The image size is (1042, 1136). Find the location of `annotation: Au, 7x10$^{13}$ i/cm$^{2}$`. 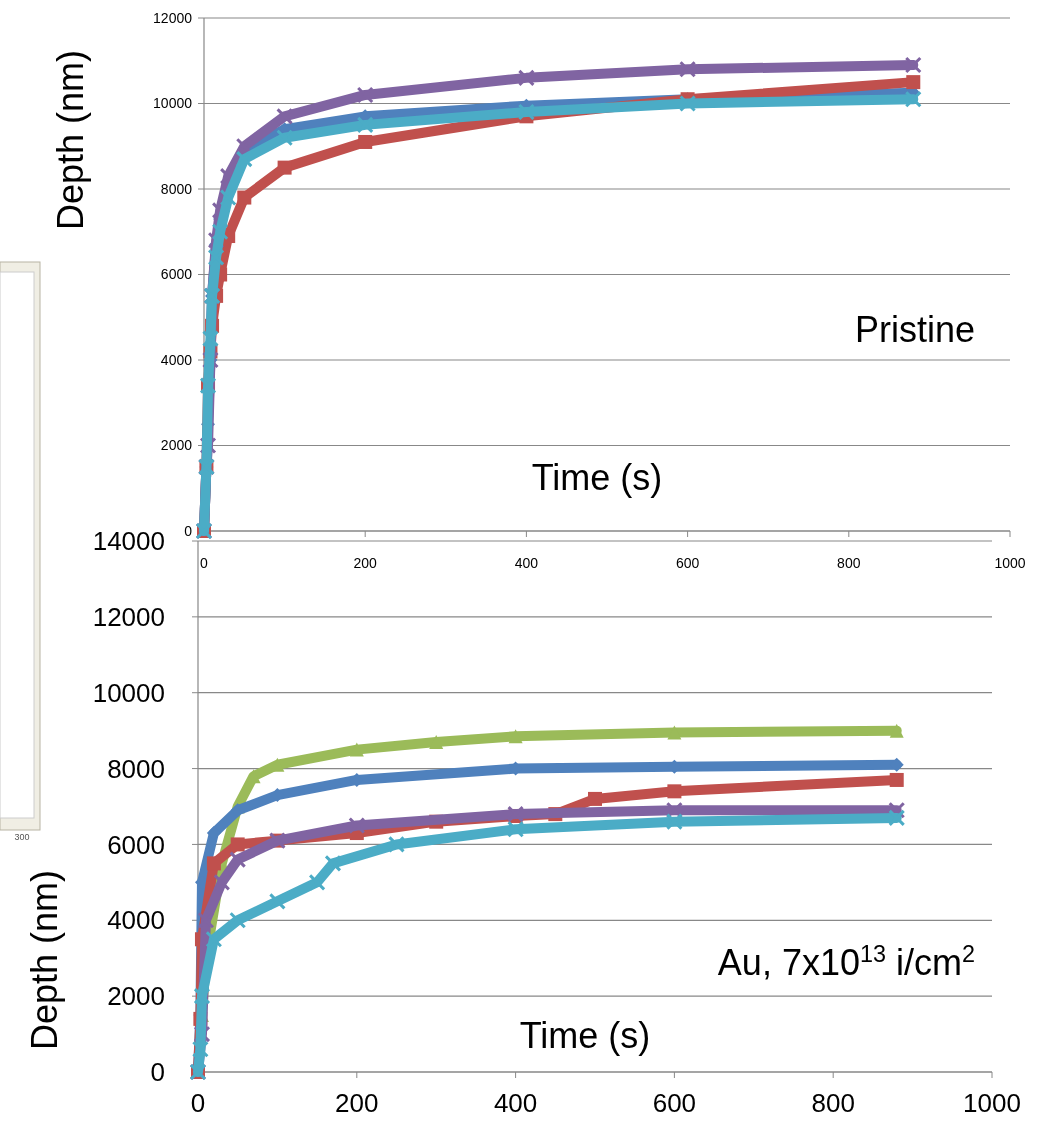

annotation: Au, 7x10$^{13}$ i/cm$^{2}$ is located at coordinates (846, 962).